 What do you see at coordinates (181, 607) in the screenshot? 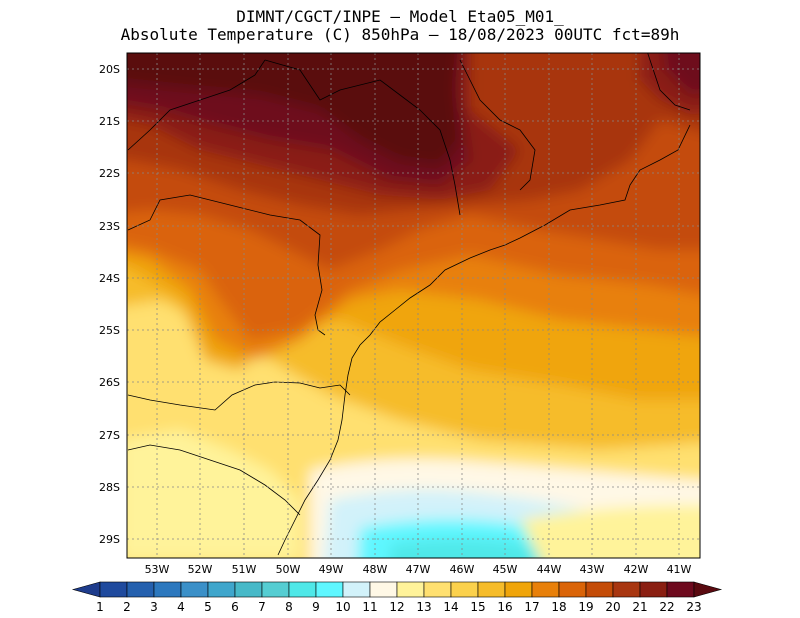
I see `colorbar-label: 4` at bounding box center [181, 607].